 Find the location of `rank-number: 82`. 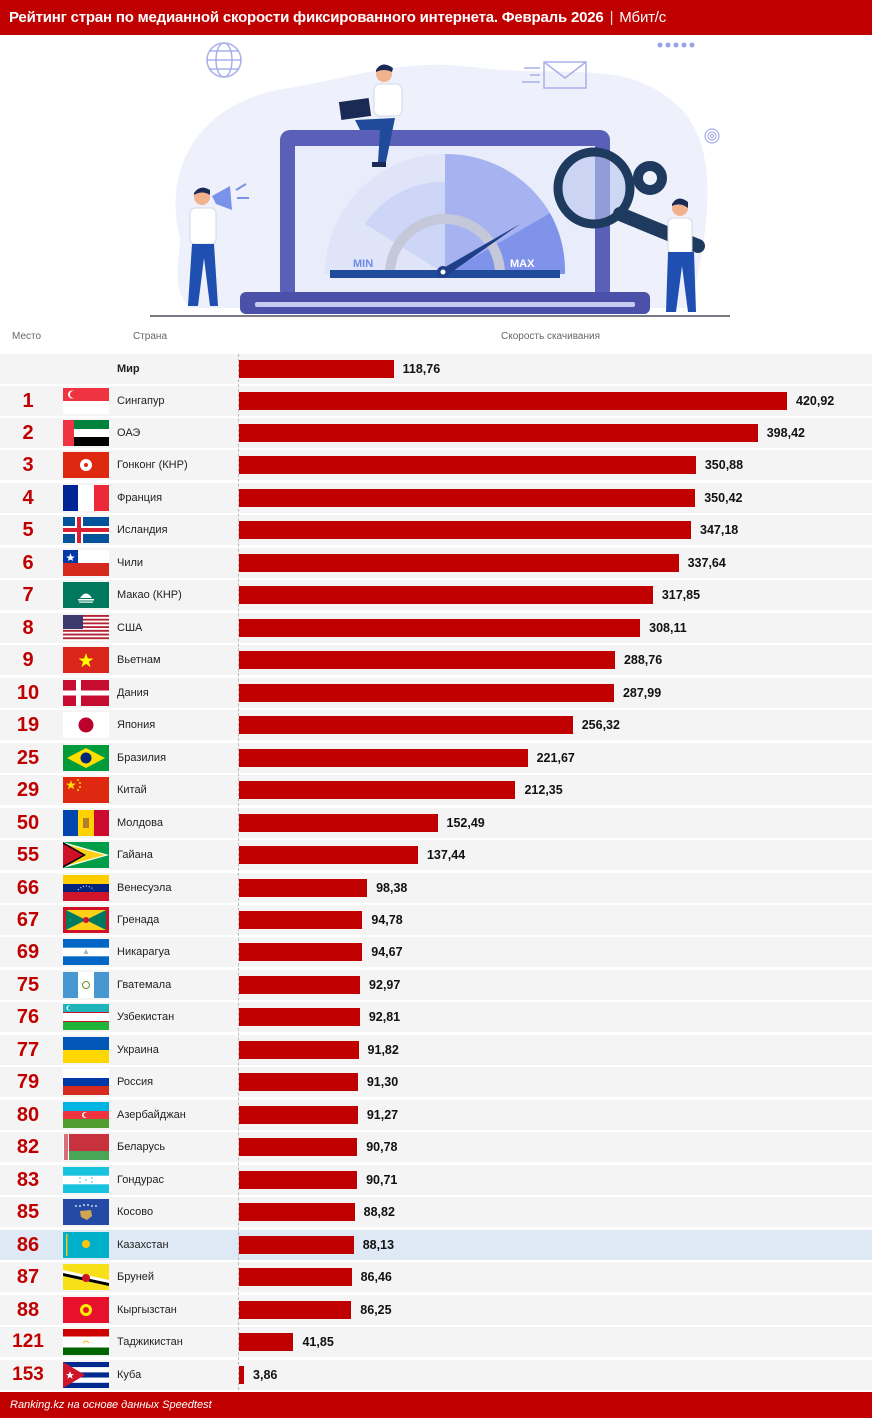

rank-number: 82 is located at coordinates (28, 1146).